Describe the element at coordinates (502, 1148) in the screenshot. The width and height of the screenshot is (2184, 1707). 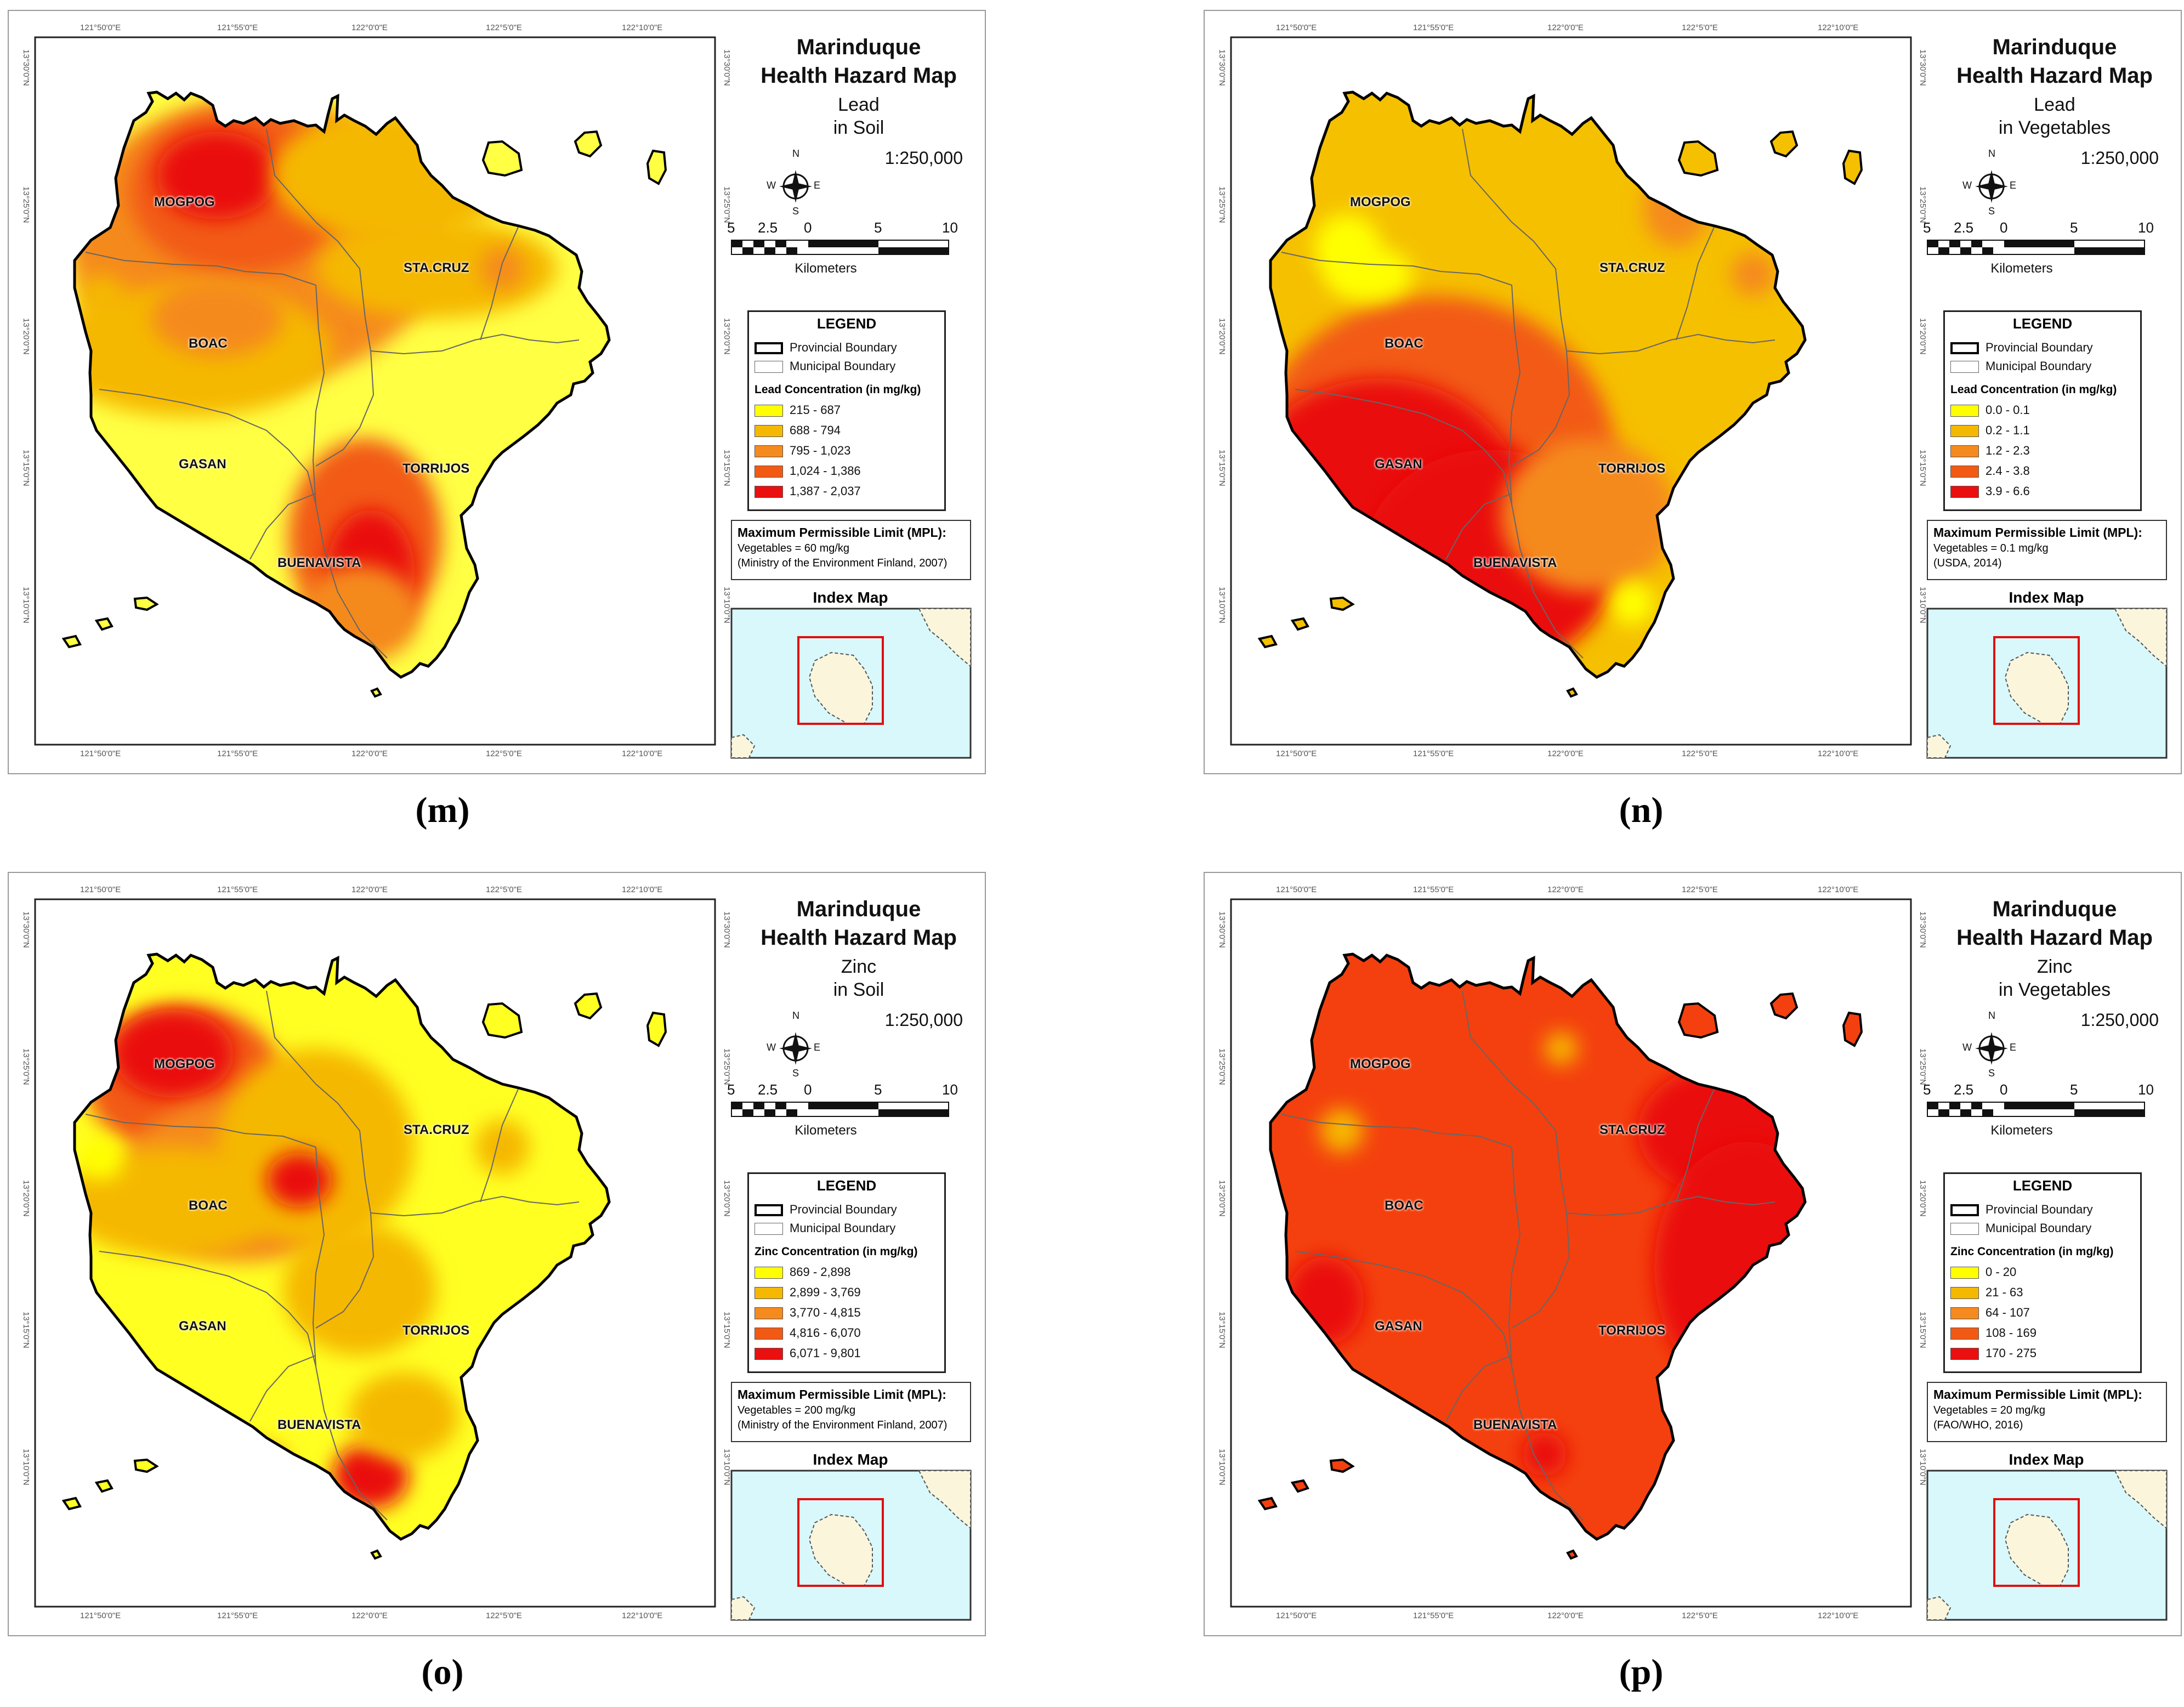
I see `concentration-zone` at that location.